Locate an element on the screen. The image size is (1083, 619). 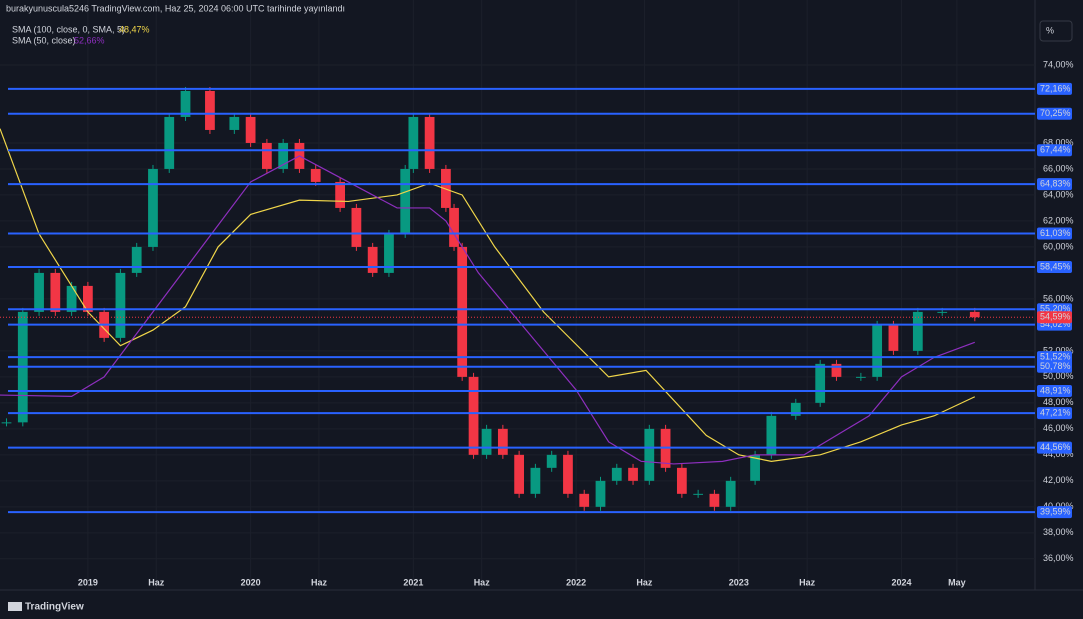
x-tick-label: 2024 is located at coordinates (902, 582).